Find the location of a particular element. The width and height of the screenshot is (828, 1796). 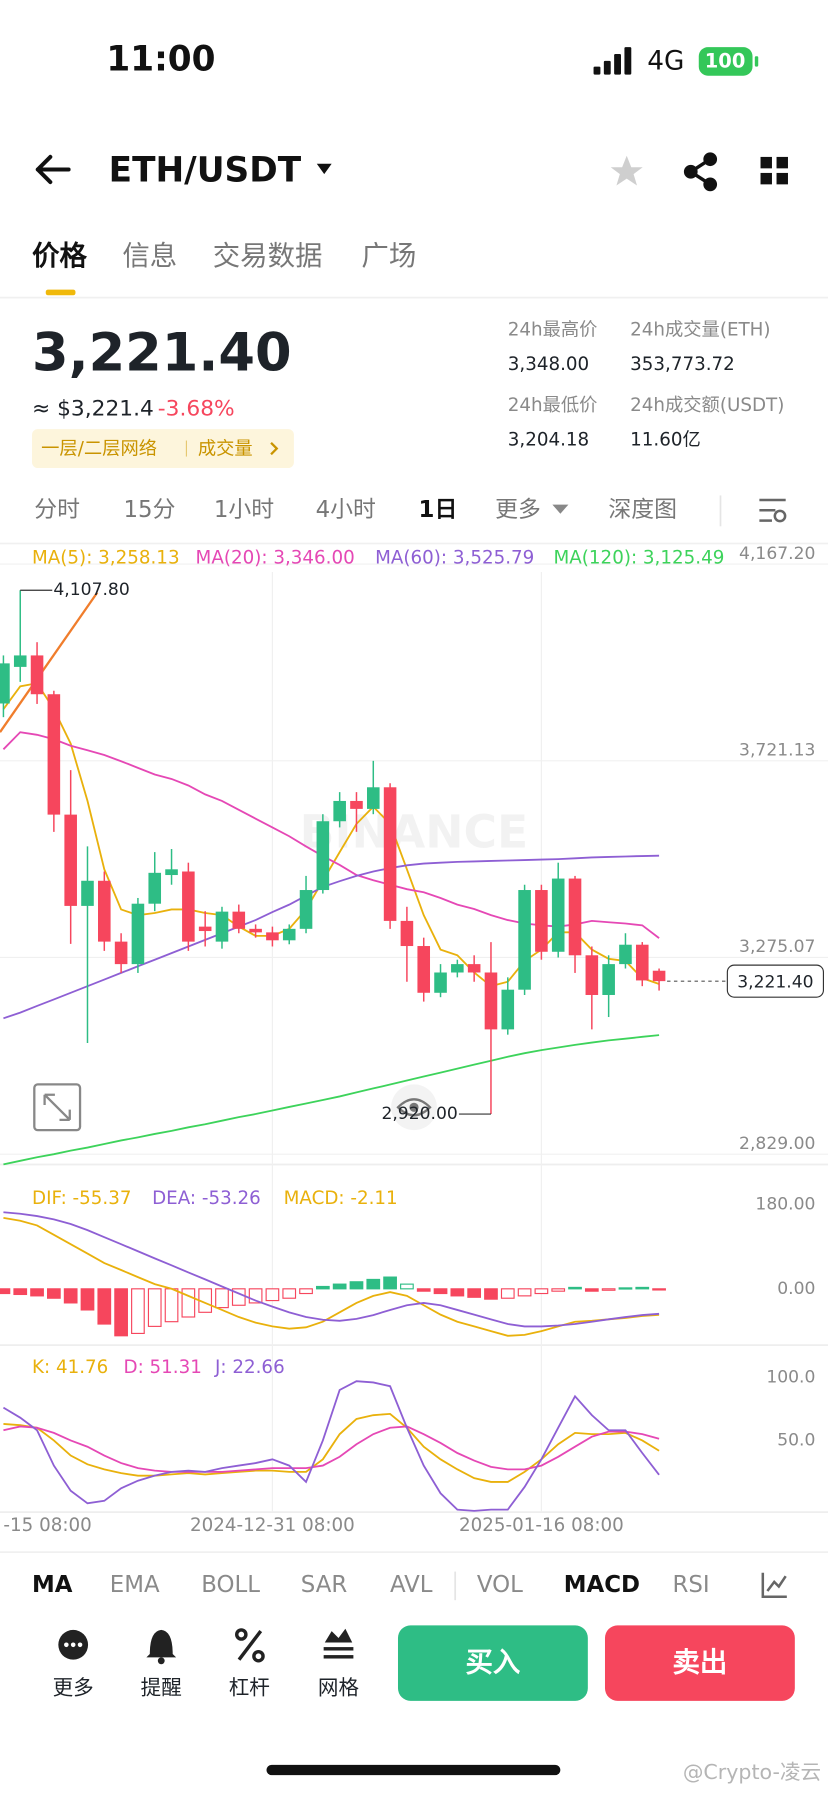

buy-button is located at coordinates (492, 1663).